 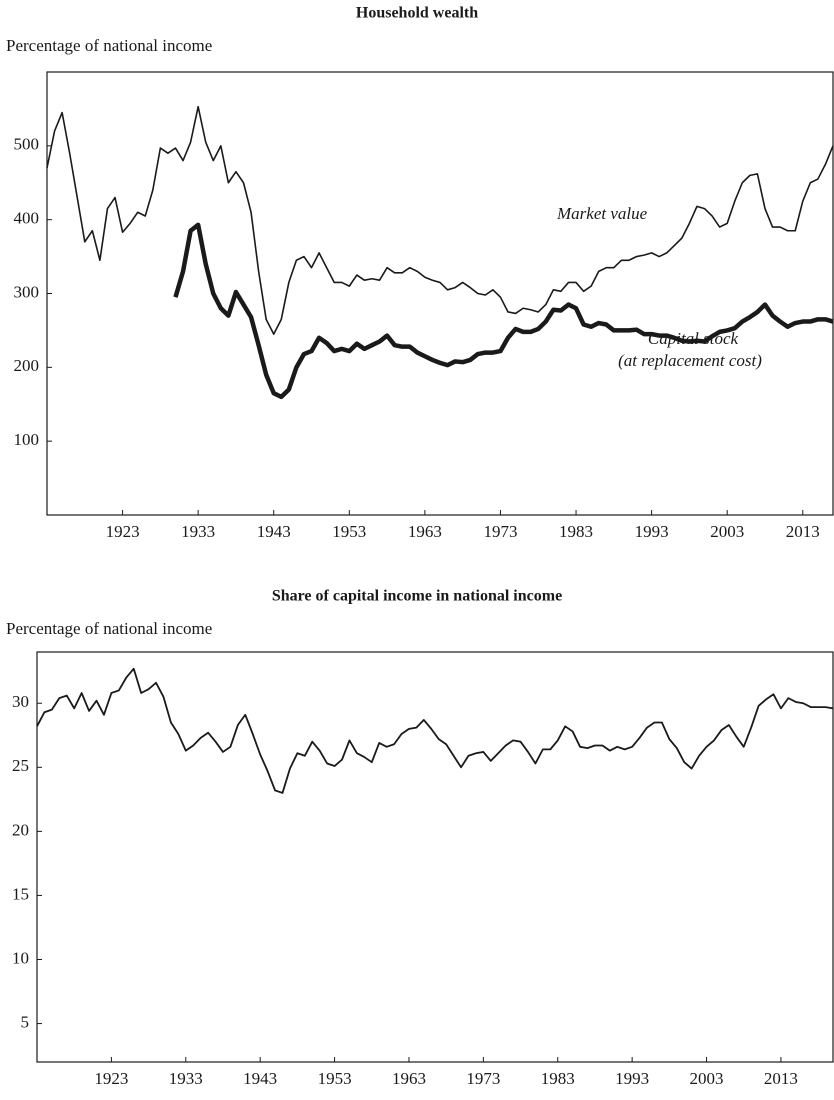 I want to click on y-tick-label: 300, so click(x=27, y=291).